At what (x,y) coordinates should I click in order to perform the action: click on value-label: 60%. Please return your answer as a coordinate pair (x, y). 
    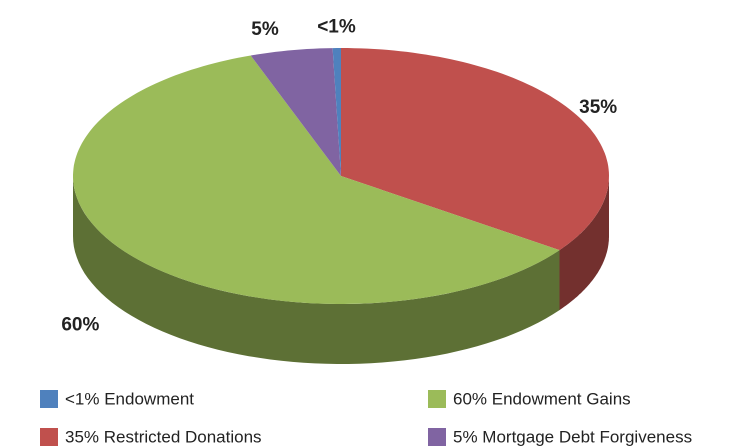
    Looking at the image, I should click on (80, 325).